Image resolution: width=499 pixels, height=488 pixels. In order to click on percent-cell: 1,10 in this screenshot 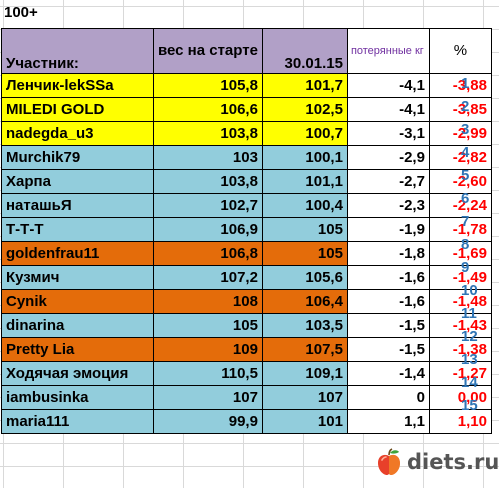, I will do `click(460, 421)`.